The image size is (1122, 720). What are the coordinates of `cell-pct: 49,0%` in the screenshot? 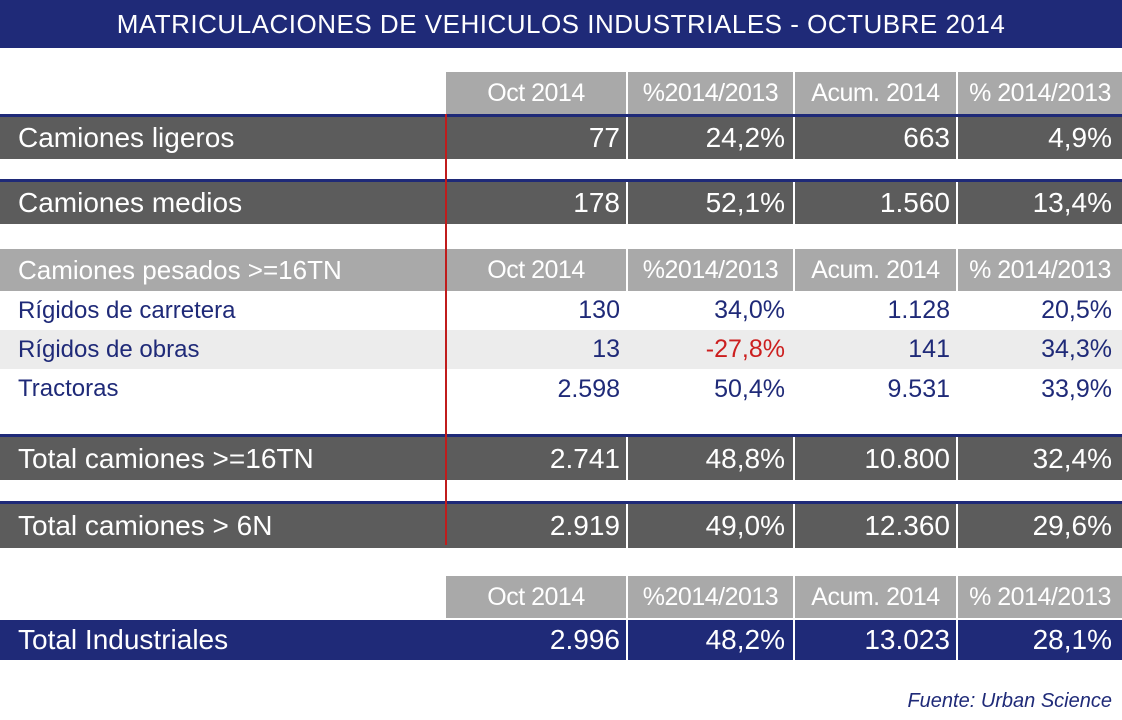 It's located at (709, 526).